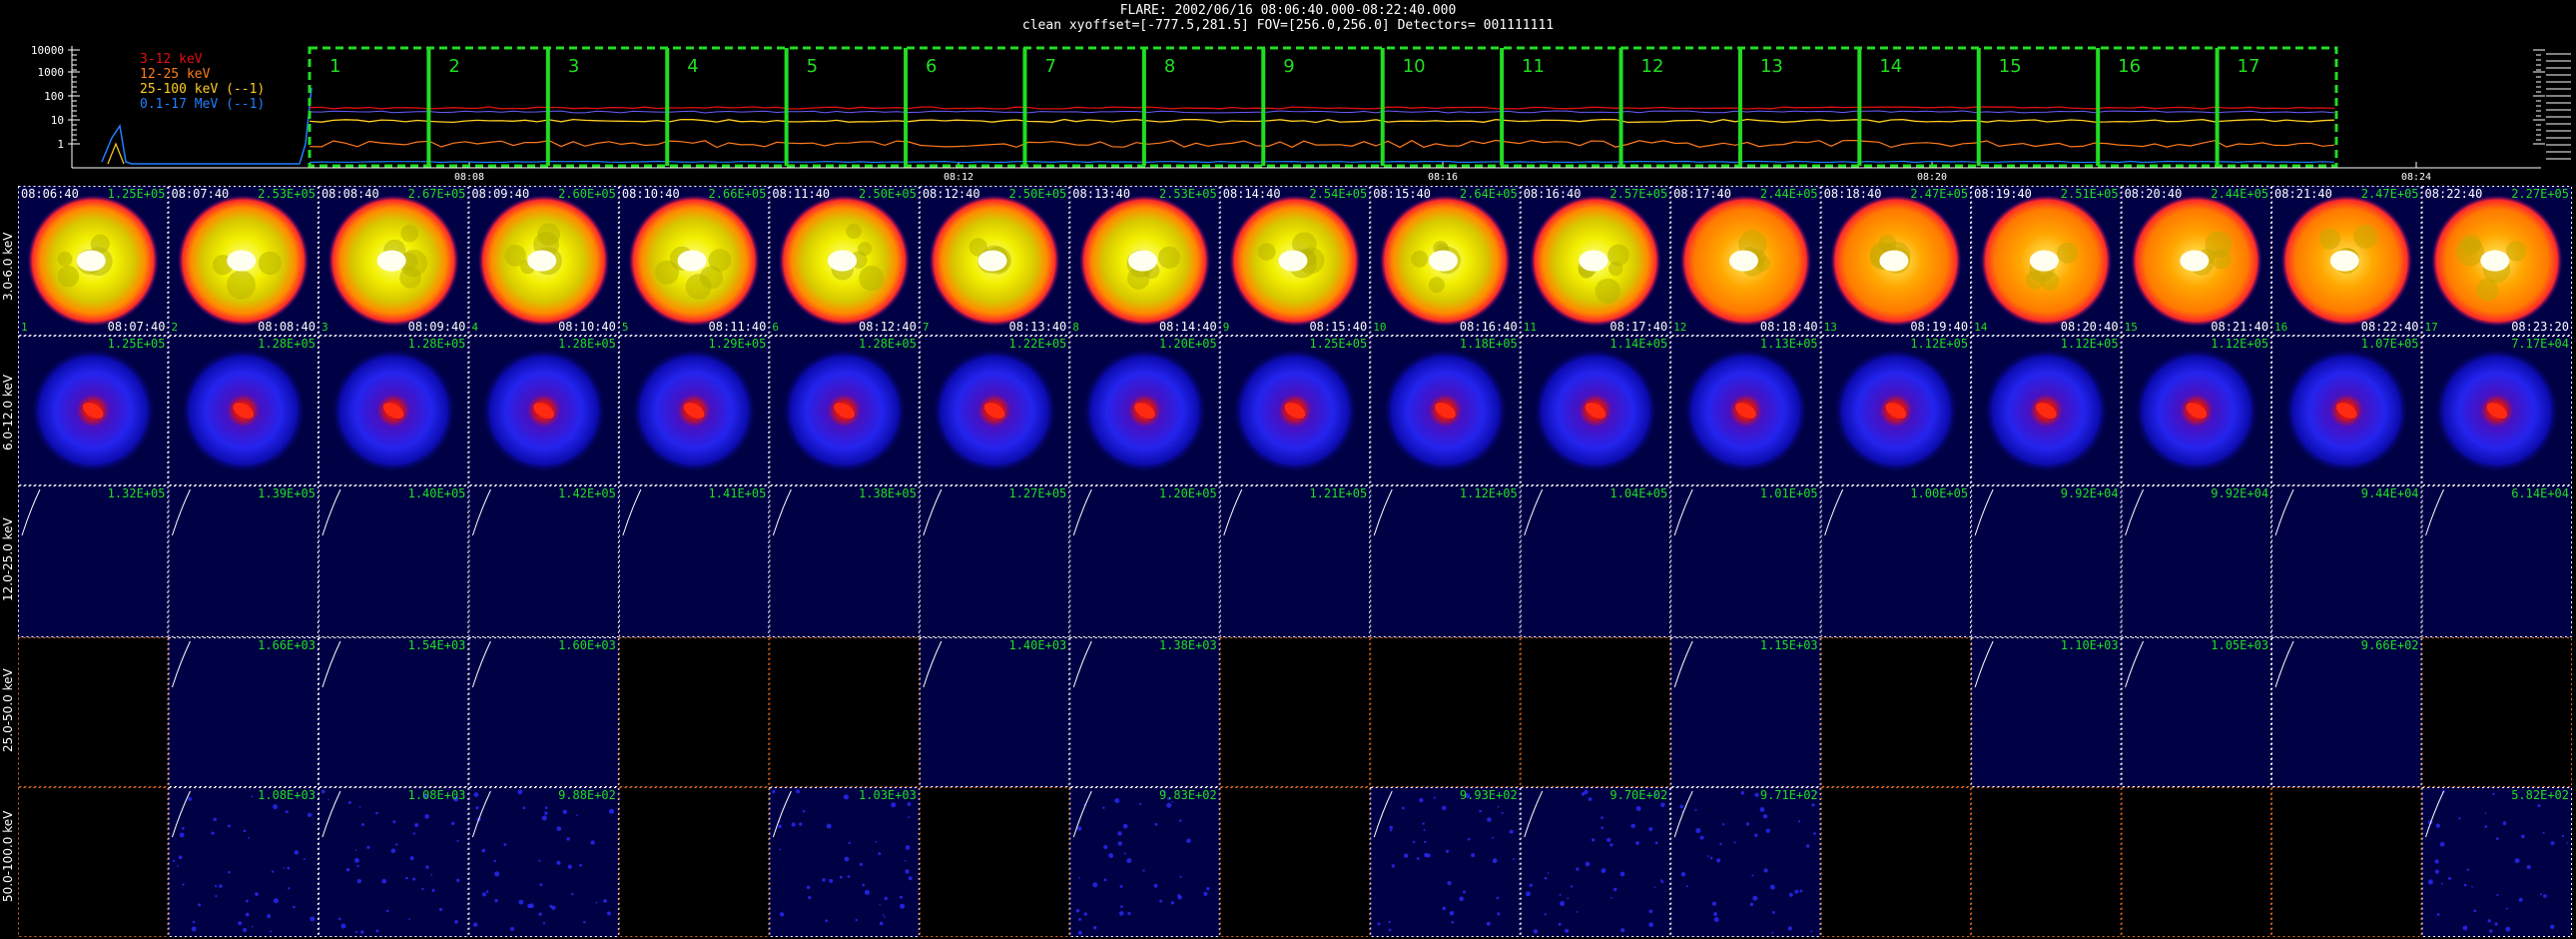  I want to click on peak-value: 1.18E+05, so click(1489, 344).